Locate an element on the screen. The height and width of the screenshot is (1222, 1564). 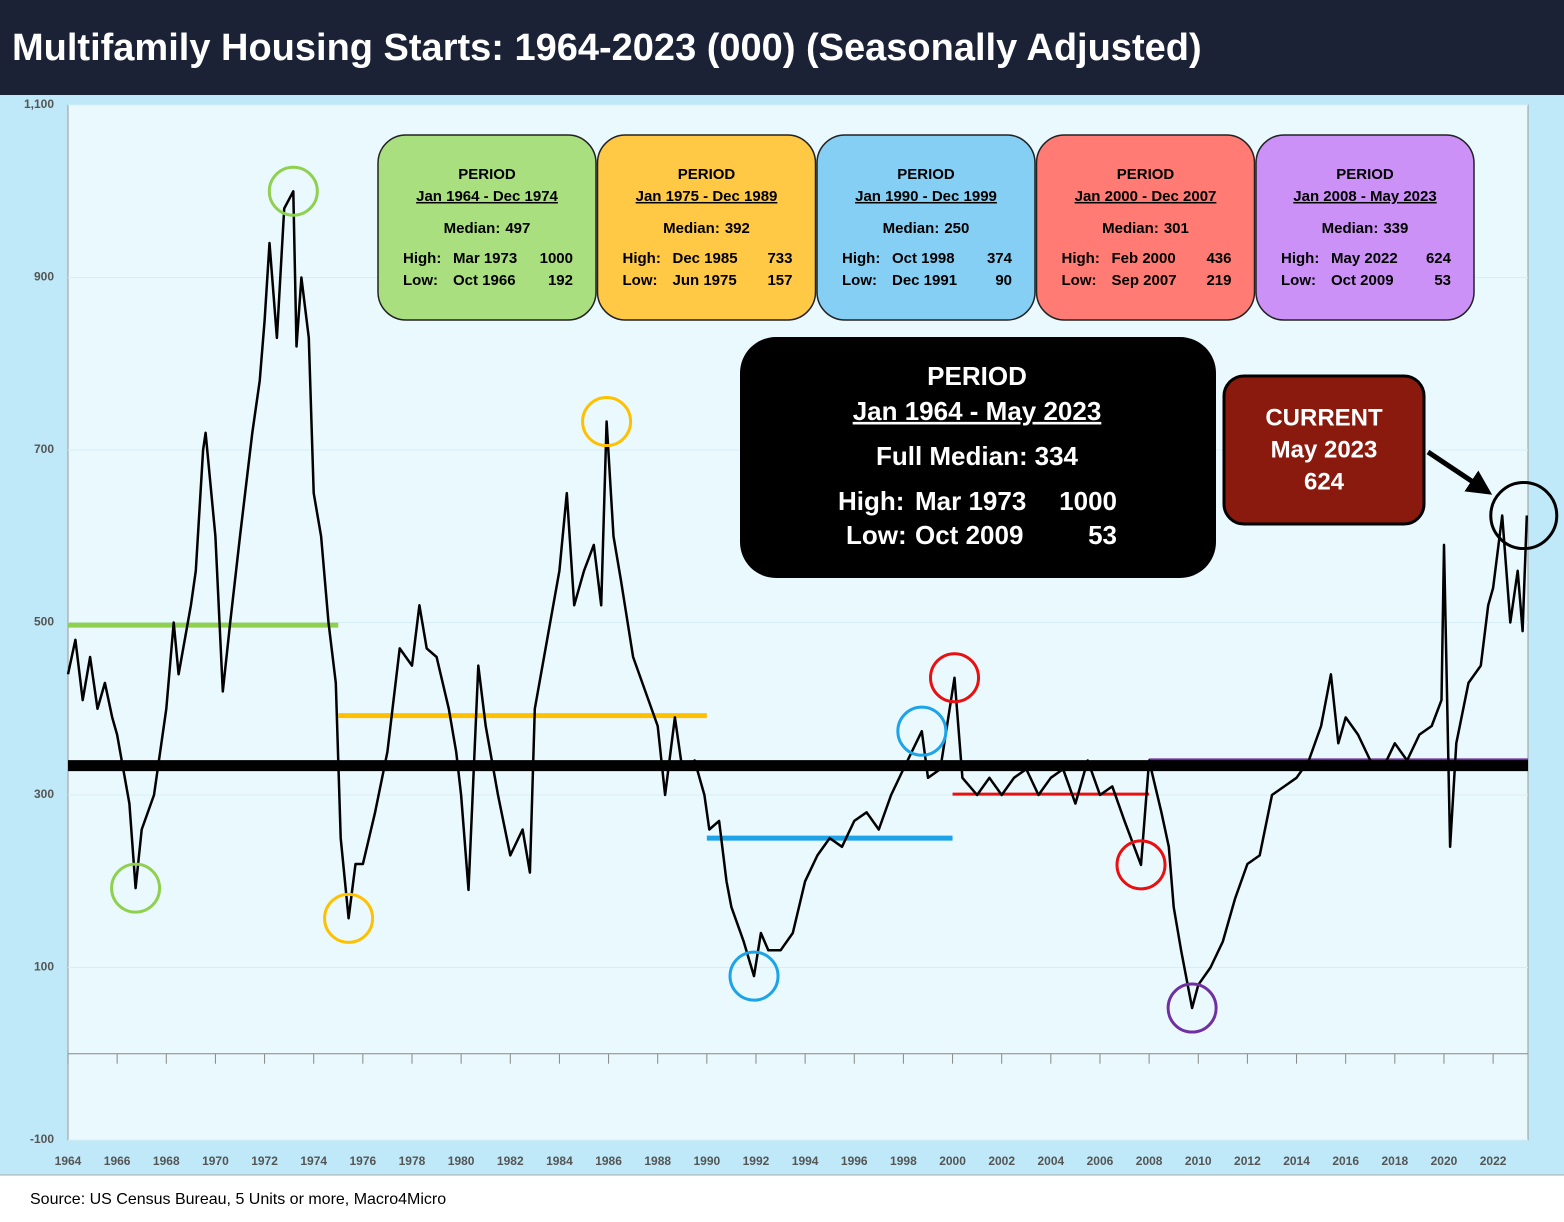
period-median: Median: 497 is located at coordinates (487, 228).